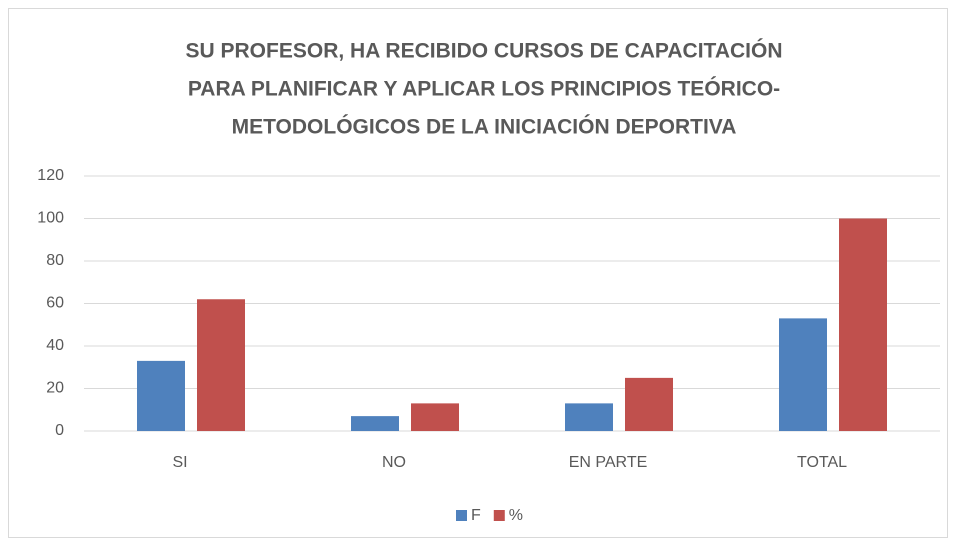 The image size is (956, 544). I want to click on x-tick-label: TOTAL, so click(822, 462).